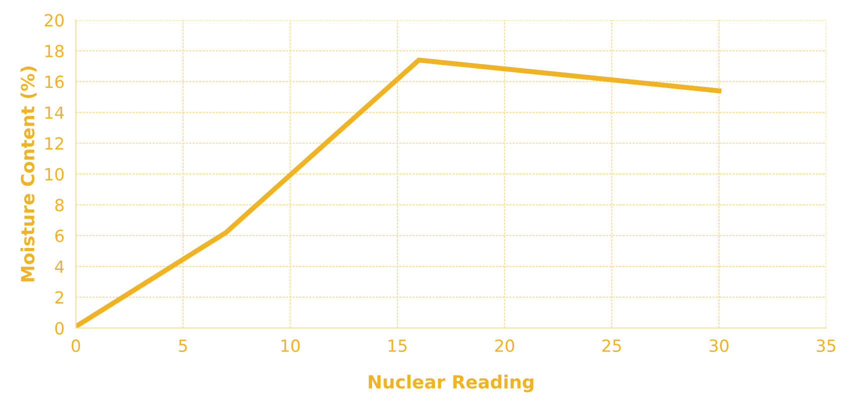 This screenshot has width=843, height=400. I want to click on x-axis-title: Nuclear Reading, so click(451, 383).